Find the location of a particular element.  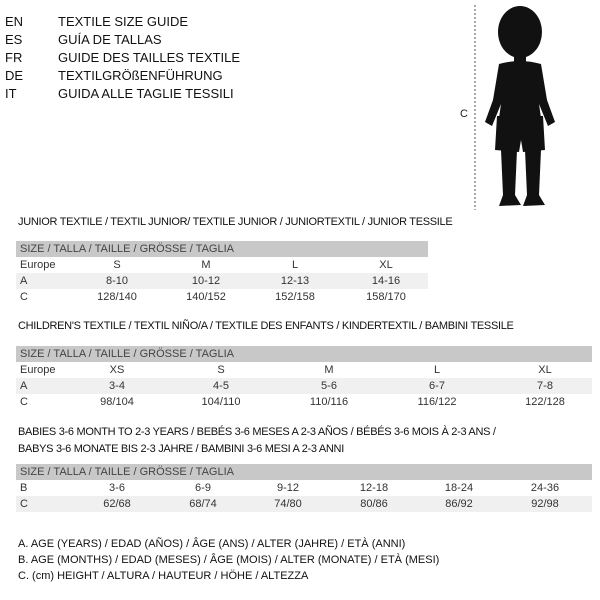

child-silhouette-icon is located at coordinates (520, 106).